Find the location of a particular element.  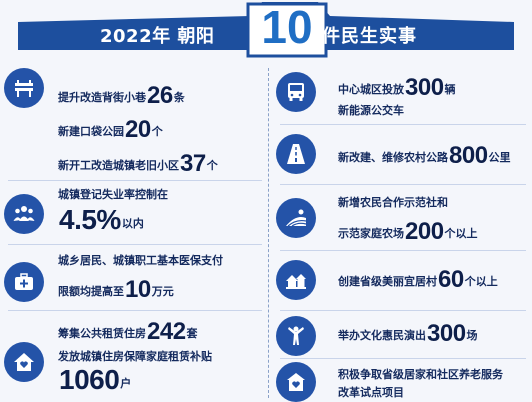

title-prefix: 2022年 朝阳 is located at coordinates (157, 36).